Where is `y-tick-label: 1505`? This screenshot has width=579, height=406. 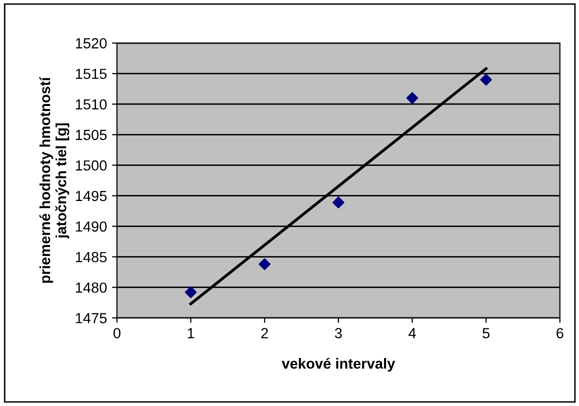 y-tick-label: 1505 is located at coordinates (91, 135).